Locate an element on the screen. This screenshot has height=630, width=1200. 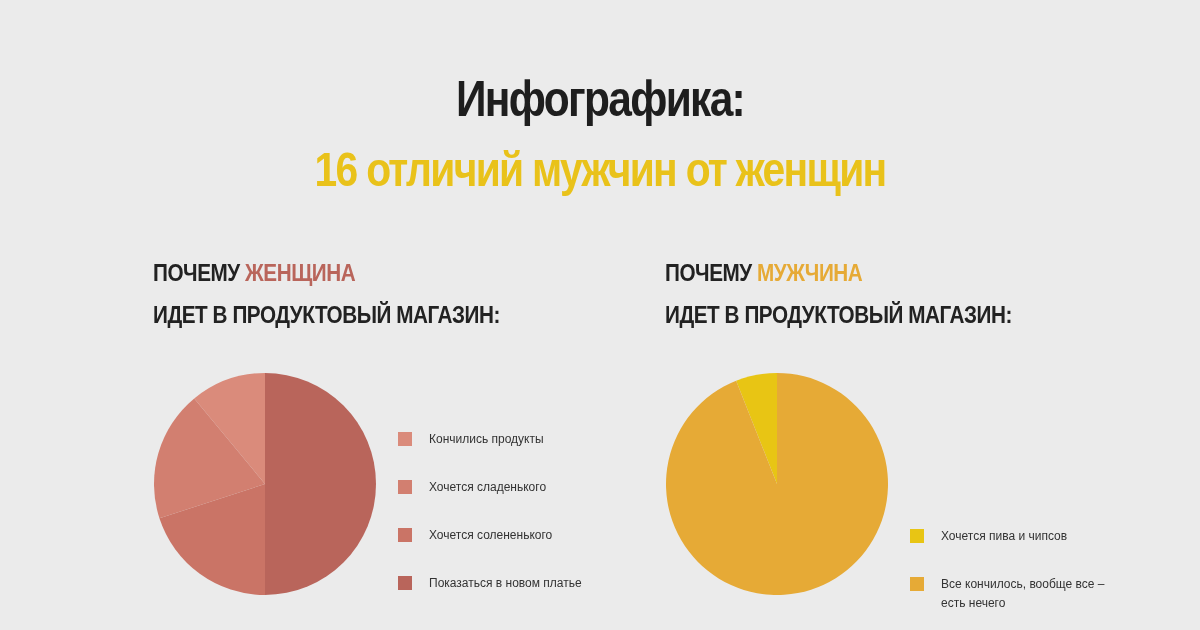
text: Инфографика: is located at coordinates (600, 99).